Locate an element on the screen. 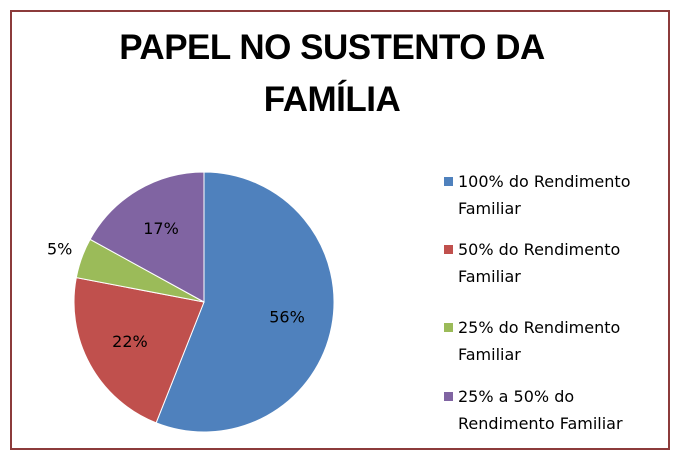 The image size is (678, 450). legend-entry: 100% do Rendimento Familiar is located at coordinates (556, 195).